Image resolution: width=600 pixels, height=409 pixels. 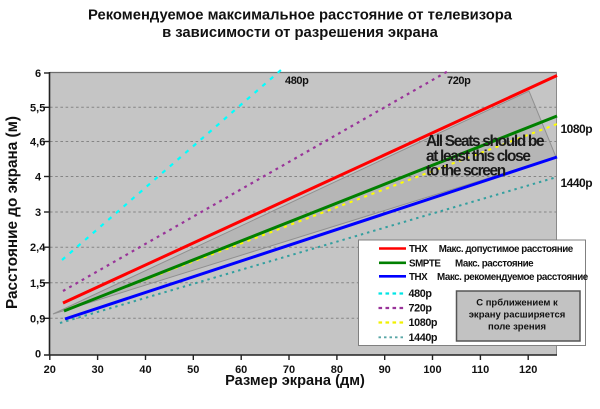 I want to click on svg-text: Расстояние до экрана (м), so click(x=12, y=212).